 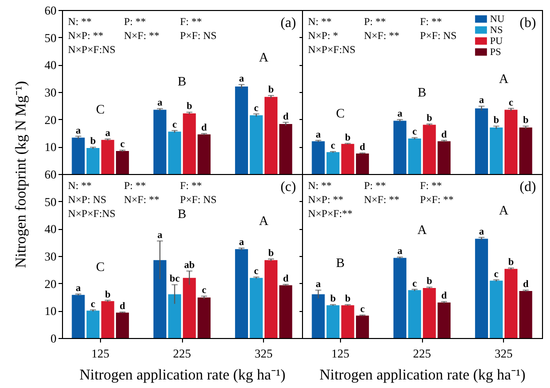 What do you see at coordinates (50, 65) in the screenshot?
I see `y-tick-label: 40` at bounding box center [50, 65].